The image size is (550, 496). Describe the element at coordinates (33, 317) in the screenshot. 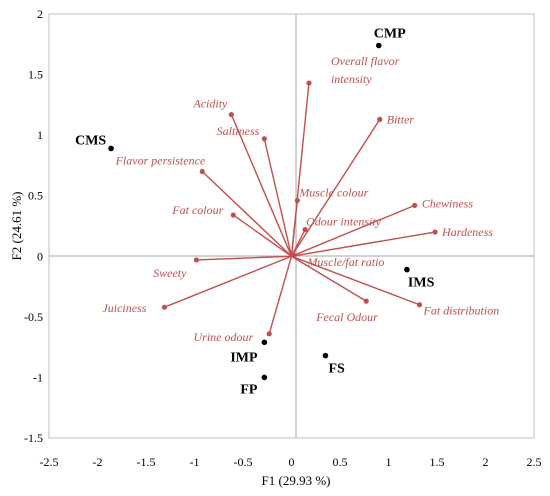

I see `y-tick-label: -0.5` at that location.